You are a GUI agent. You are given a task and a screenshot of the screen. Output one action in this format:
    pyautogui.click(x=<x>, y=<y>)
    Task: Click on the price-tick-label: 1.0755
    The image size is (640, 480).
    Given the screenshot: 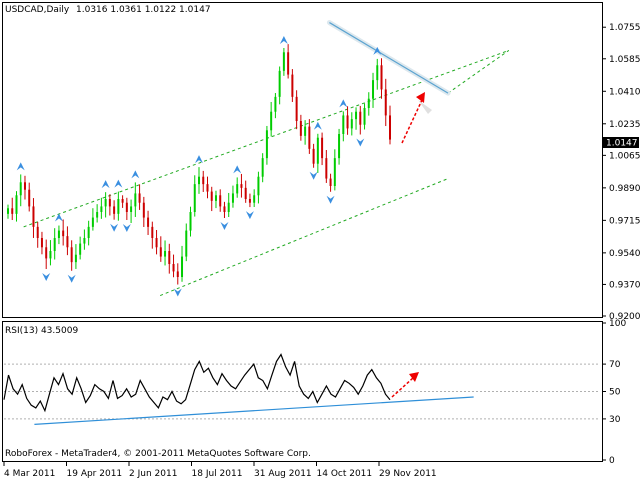 What is the action you would take?
    pyautogui.click(x=624, y=28)
    